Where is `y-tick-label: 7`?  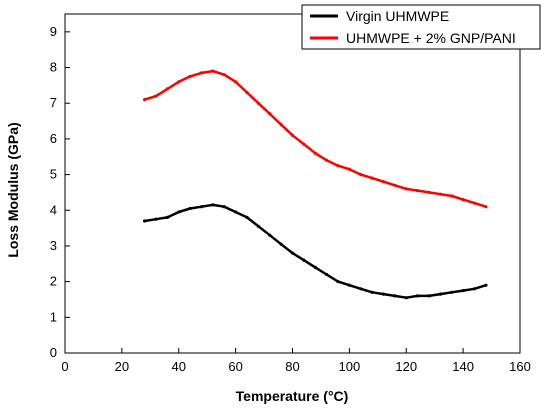
y-tick-label: 7 is located at coordinates (53, 102).